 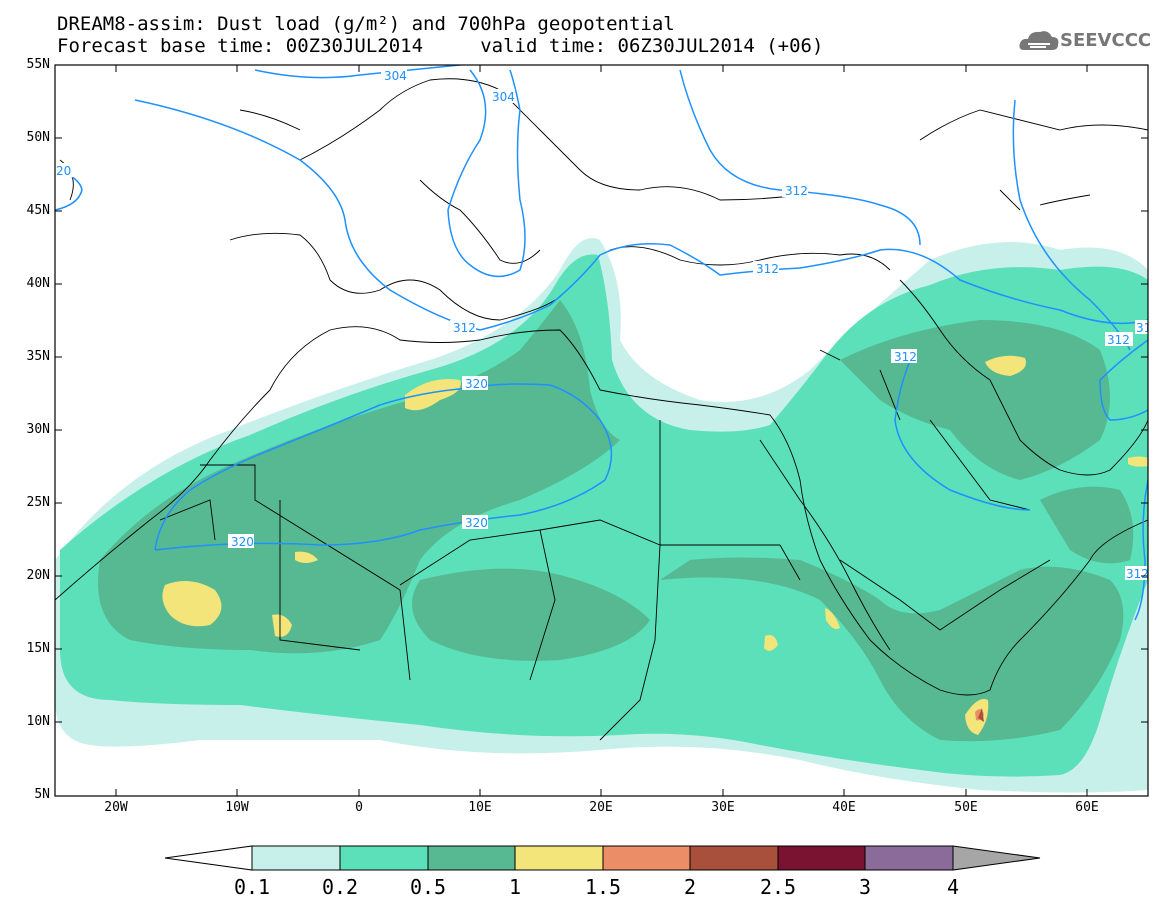 What do you see at coordinates (38, 210) in the screenshot?
I see `lat-label: 45N` at bounding box center [38, 210].